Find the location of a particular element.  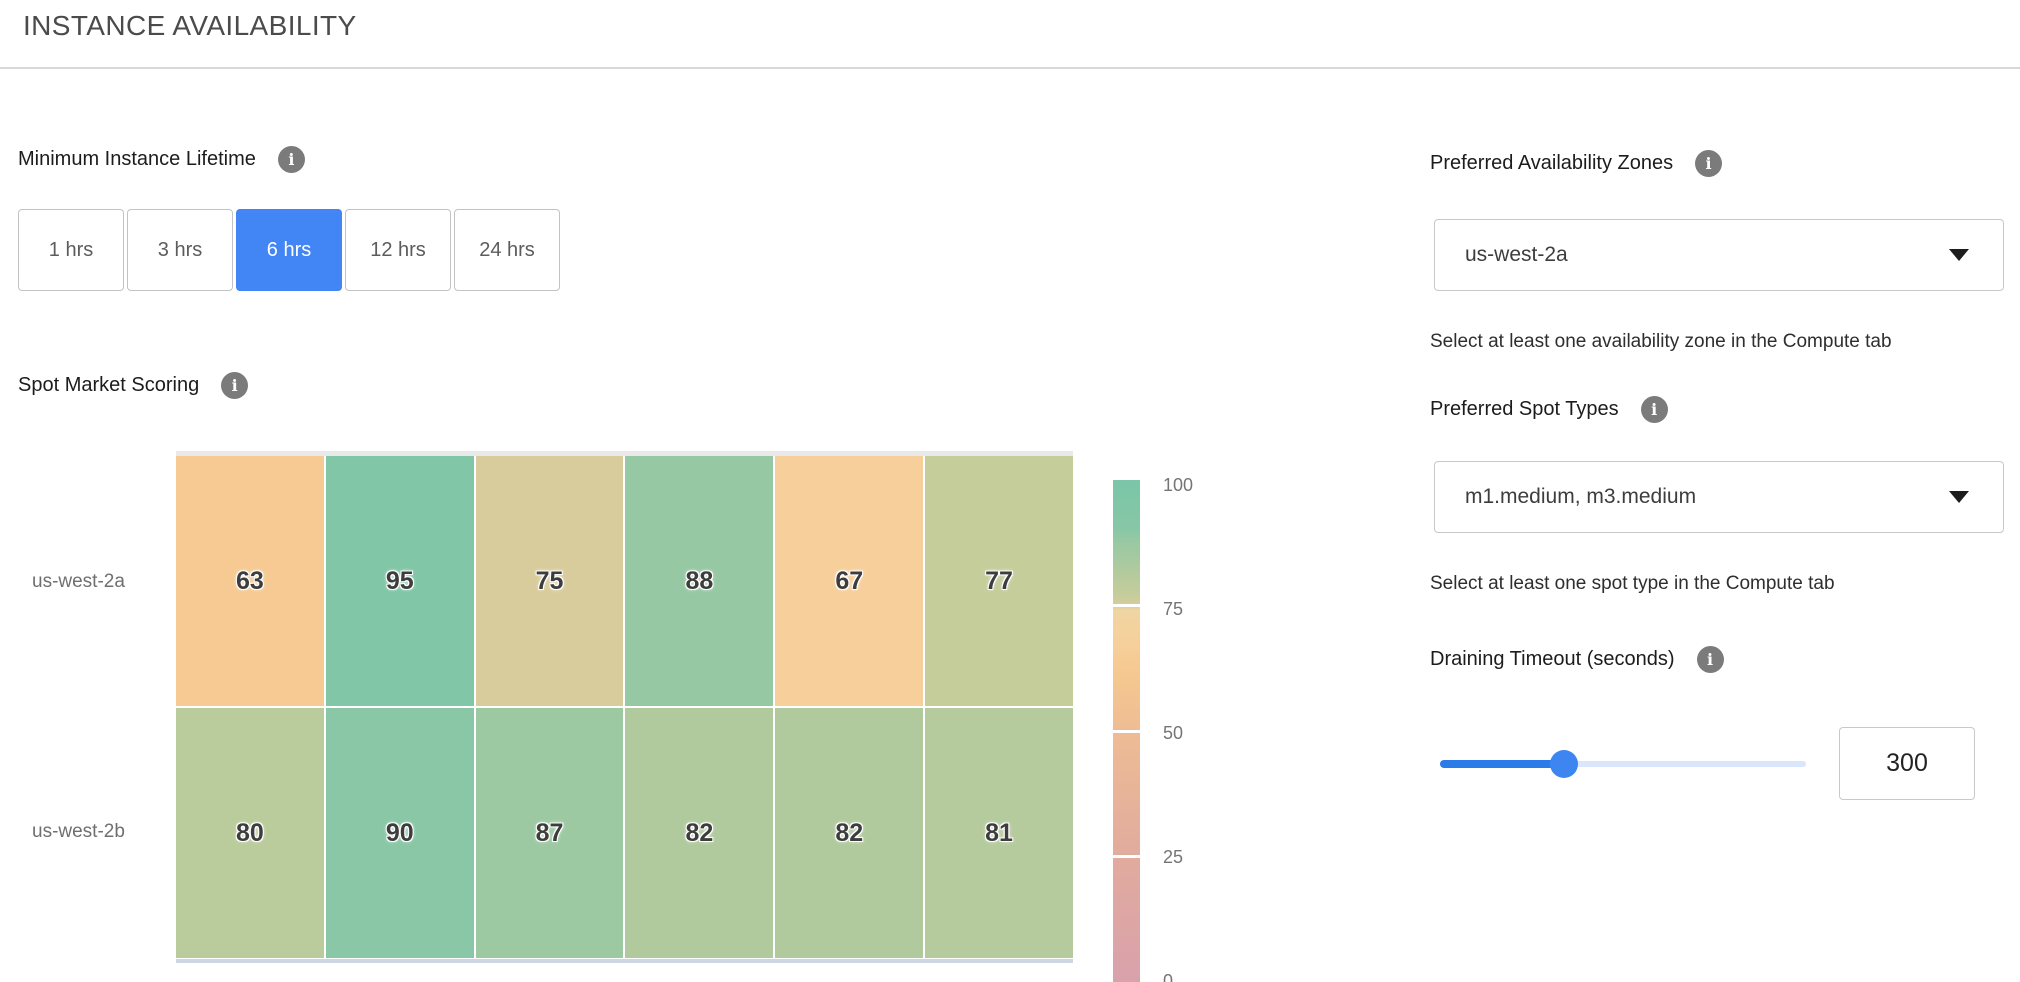

colorbar-tick: 100 is located at coordinates (1178, 485).